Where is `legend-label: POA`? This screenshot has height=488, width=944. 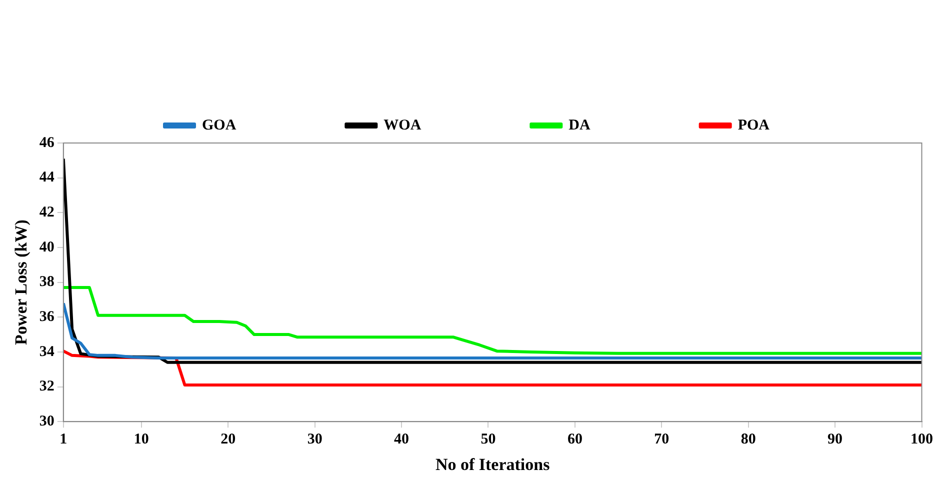
legend-label: POA is located at coordinates (754, 125).